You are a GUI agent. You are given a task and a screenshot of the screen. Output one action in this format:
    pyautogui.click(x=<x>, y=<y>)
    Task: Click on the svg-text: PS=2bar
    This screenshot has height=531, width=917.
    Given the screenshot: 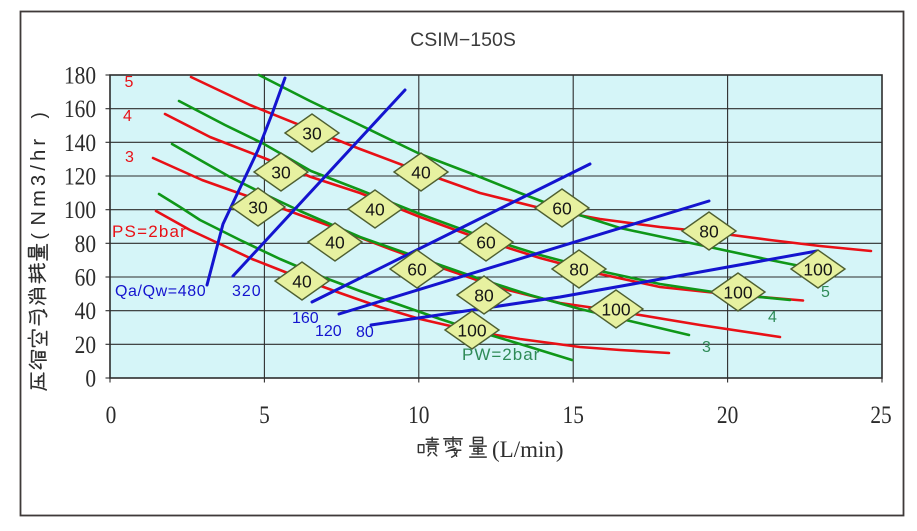 What is the action you would take?
    pyautogui.click(x=149, y=231)
    